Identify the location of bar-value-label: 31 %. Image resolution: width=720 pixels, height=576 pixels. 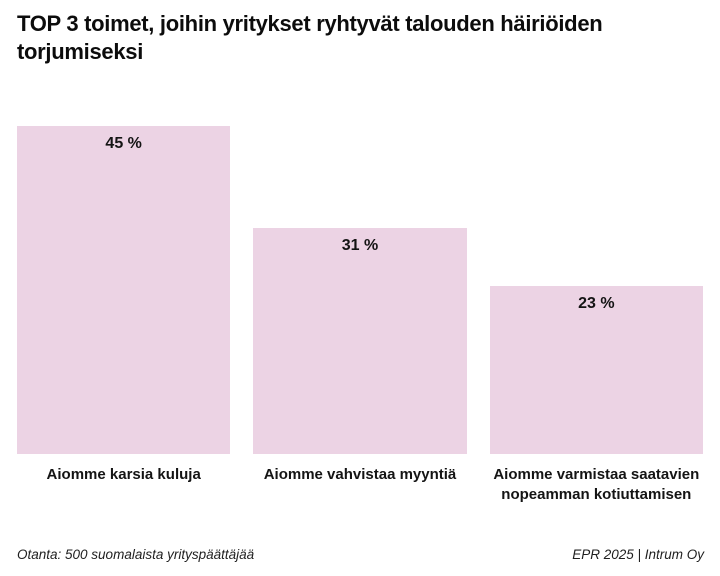
(360, 245).